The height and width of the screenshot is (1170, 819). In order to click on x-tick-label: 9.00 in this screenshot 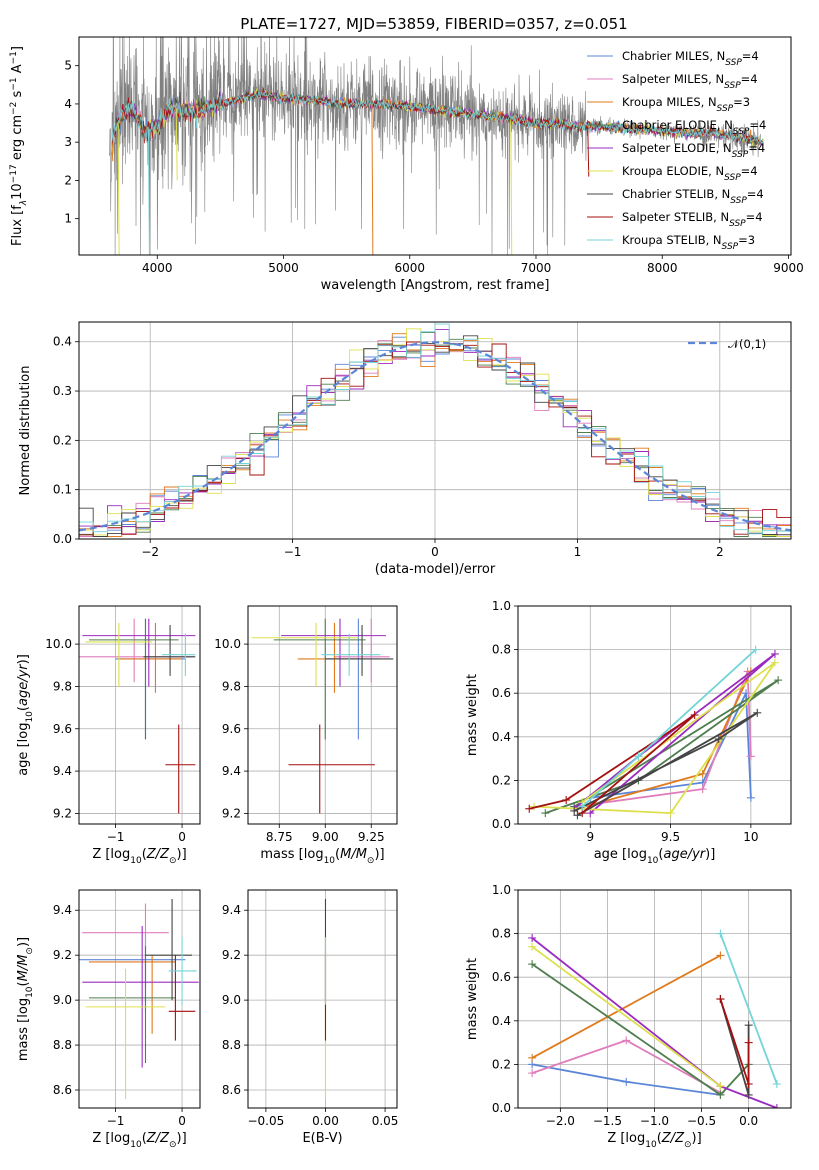, I will do `click(325, 837)`.